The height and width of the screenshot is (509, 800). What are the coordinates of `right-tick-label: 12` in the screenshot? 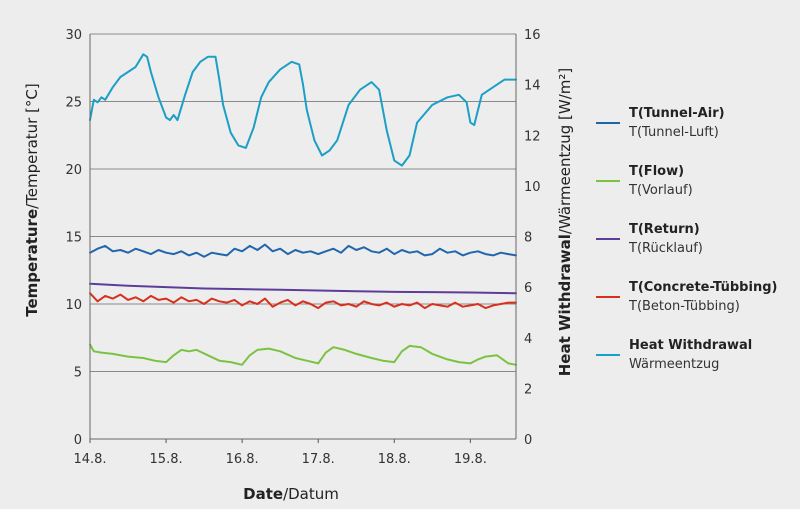 It's located at (532, 136).